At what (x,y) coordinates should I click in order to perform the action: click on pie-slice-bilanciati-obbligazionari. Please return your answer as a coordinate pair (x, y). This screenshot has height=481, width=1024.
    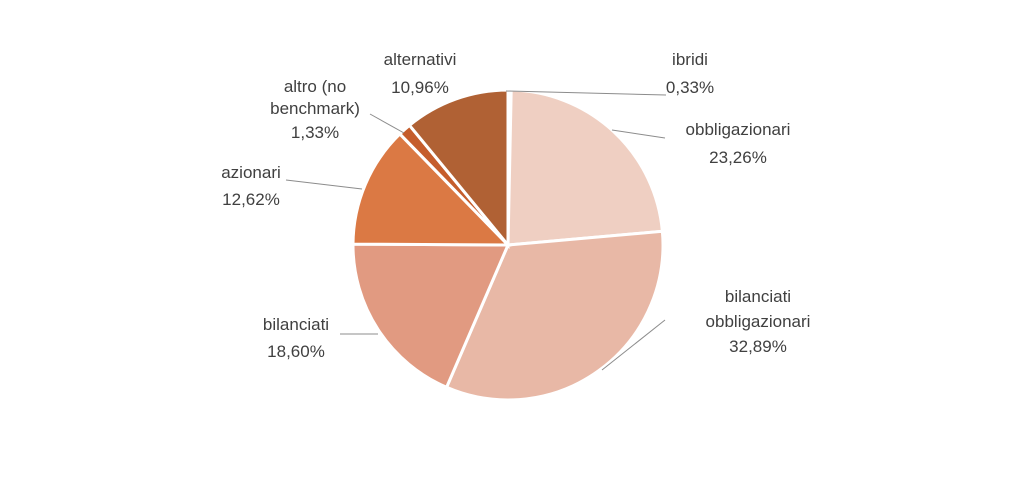
    Looking at the image, I should click on (554, 315).